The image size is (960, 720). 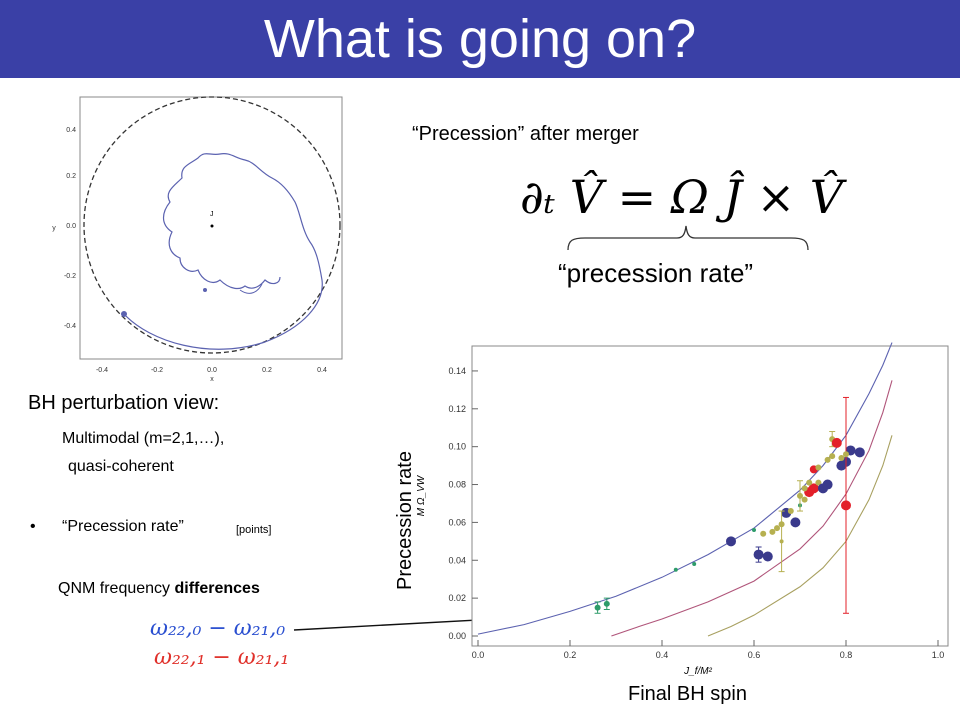 I want to click on orbit-ytick: 0.2, so click(x=71, y=176).